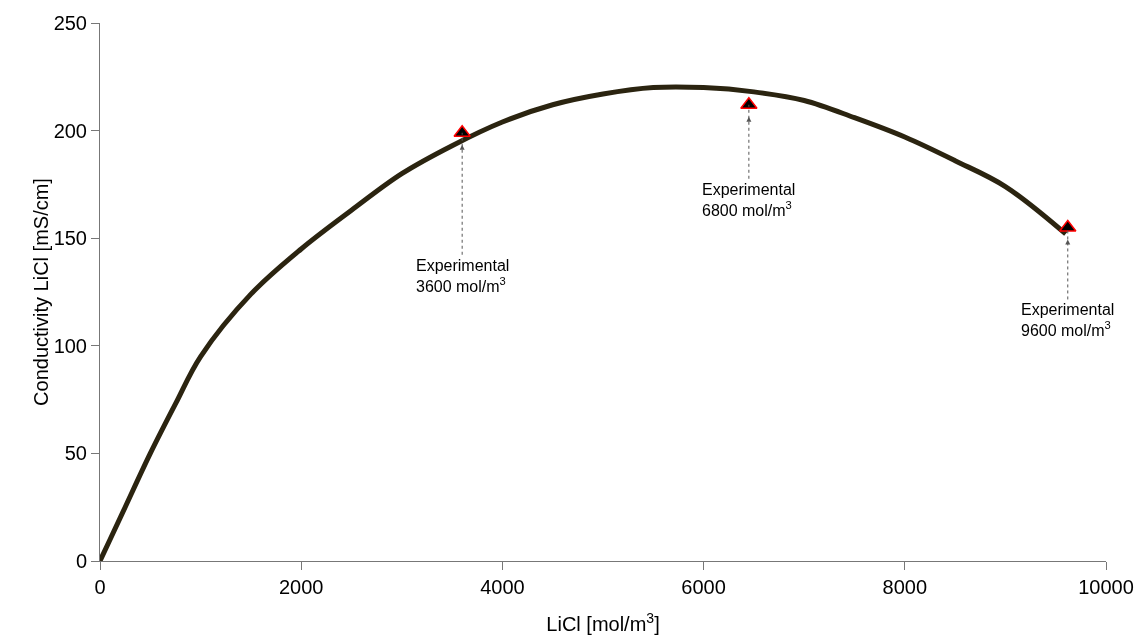 This screenshot has width=1146, height=641. I want to click on x-tick-label: 4000, so click(502, 587).